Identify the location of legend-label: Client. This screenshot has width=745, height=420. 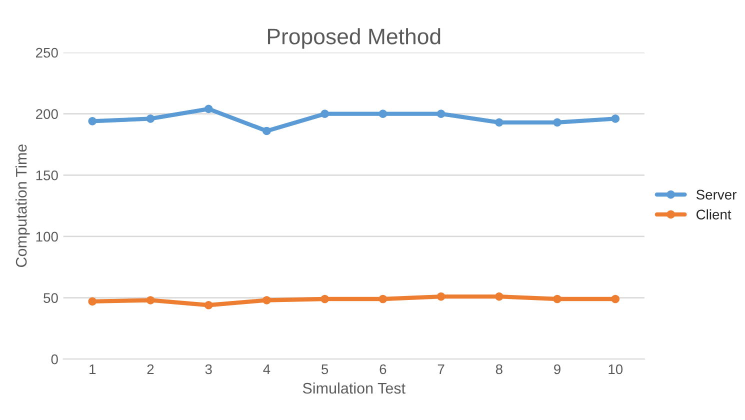
(714, 214).